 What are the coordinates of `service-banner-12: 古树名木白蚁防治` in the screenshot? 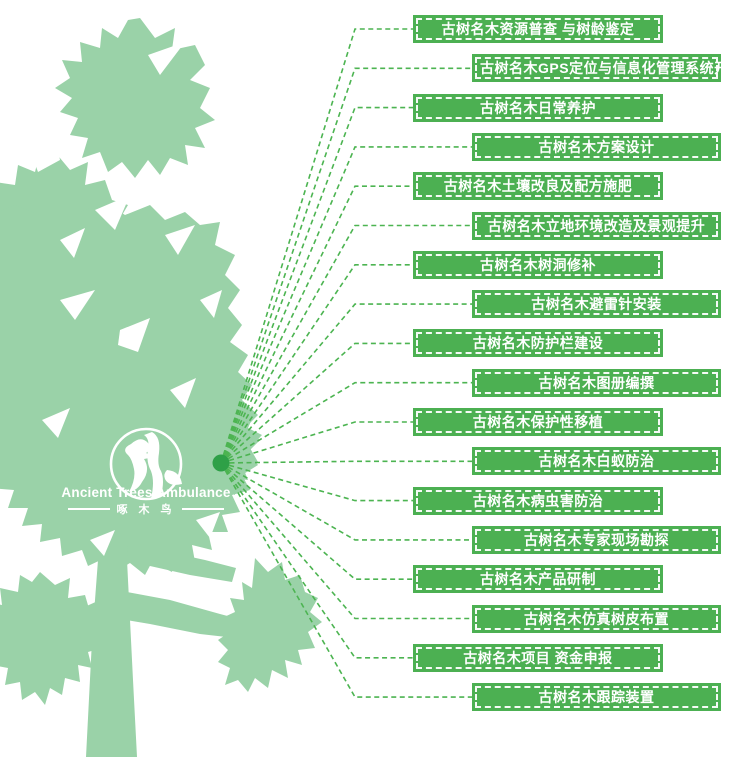 It's located at (596, 461).